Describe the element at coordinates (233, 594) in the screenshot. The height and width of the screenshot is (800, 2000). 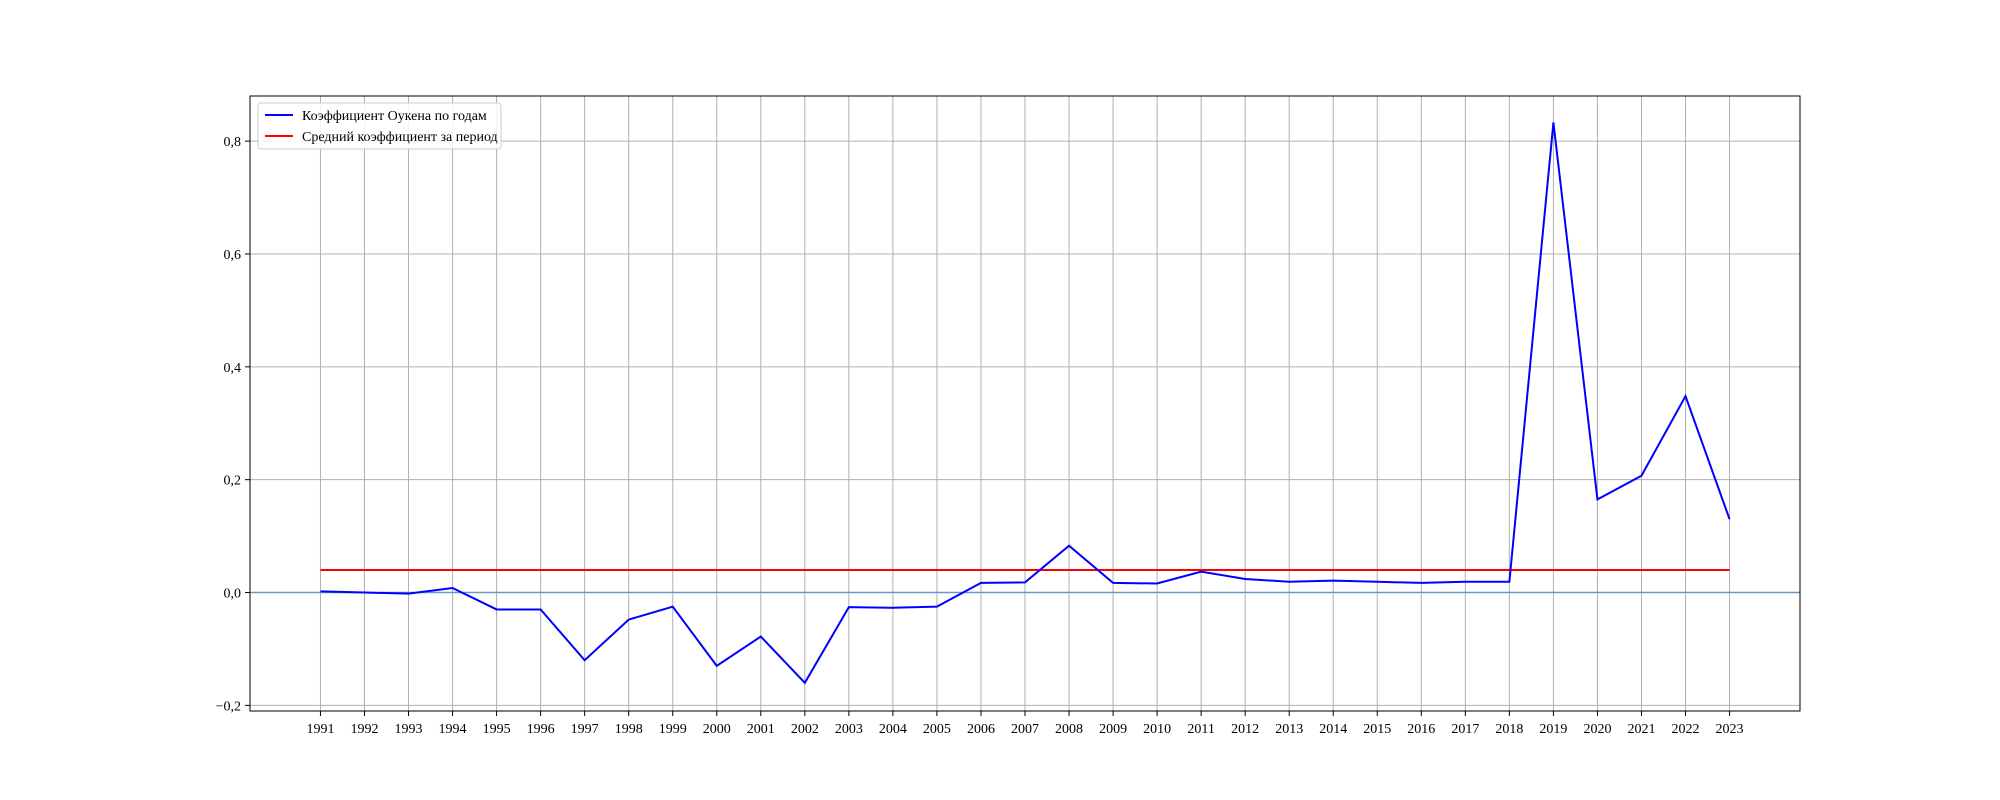
I see `y-tick-label-1: 0,0` at that location.